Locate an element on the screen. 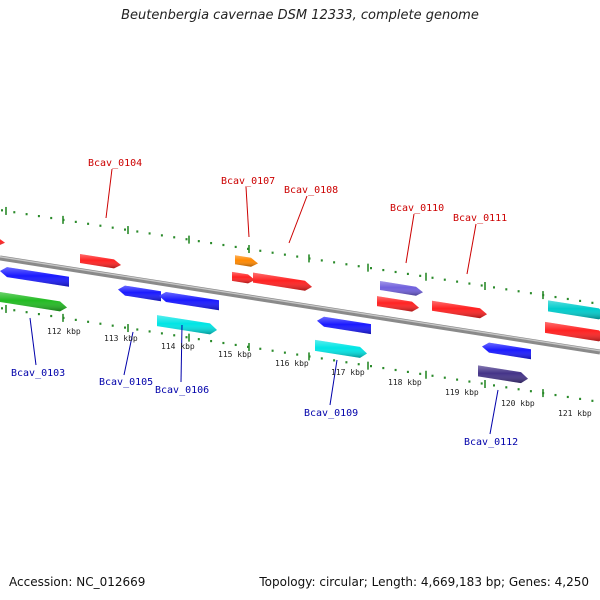  gene-label-bcav-0106: Bcav_0106 is located at coordinates (182, 390).